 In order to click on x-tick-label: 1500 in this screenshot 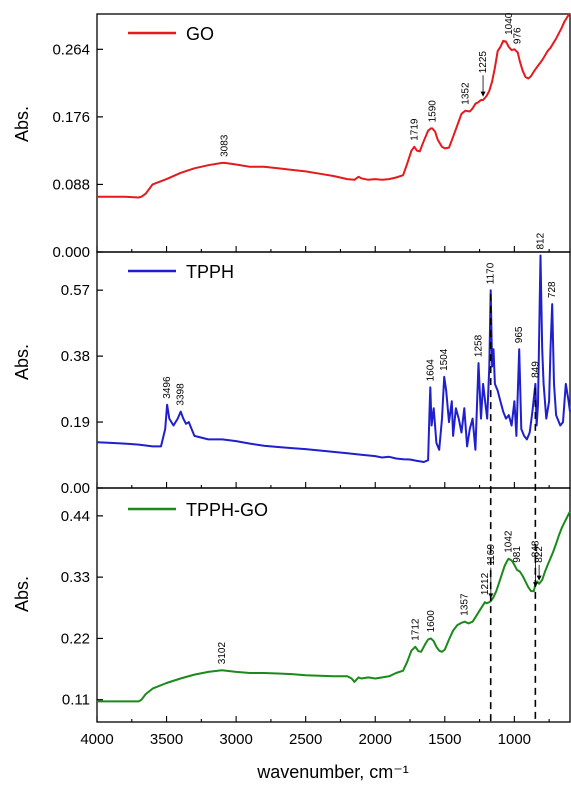, I will do `click(444, 739)`.